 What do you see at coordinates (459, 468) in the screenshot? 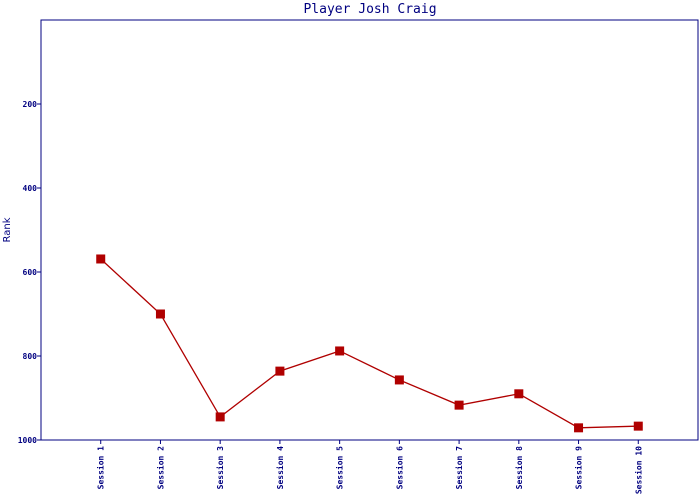
I see `x-tick-label: Session 7` at bounding box center [459, 468].